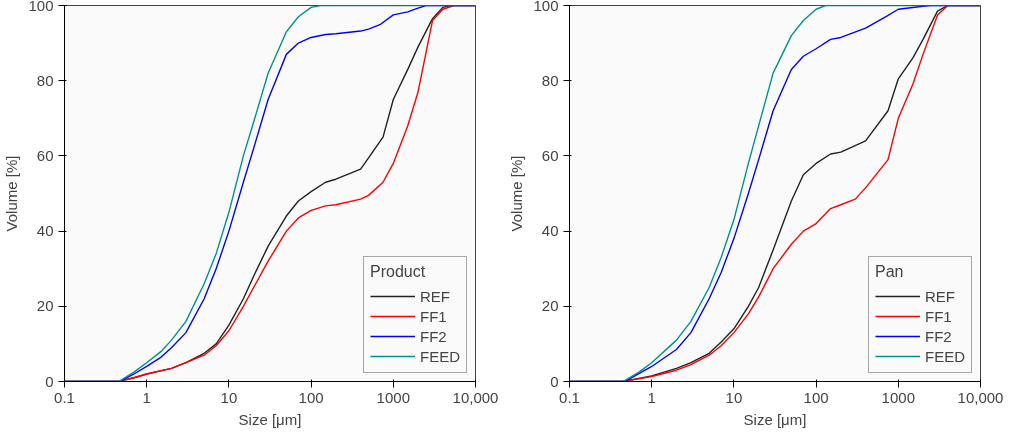 Image resolution: width=1023 pixels, height=436 pixels. I want to click on legend-title: Product, so click(398, 272).